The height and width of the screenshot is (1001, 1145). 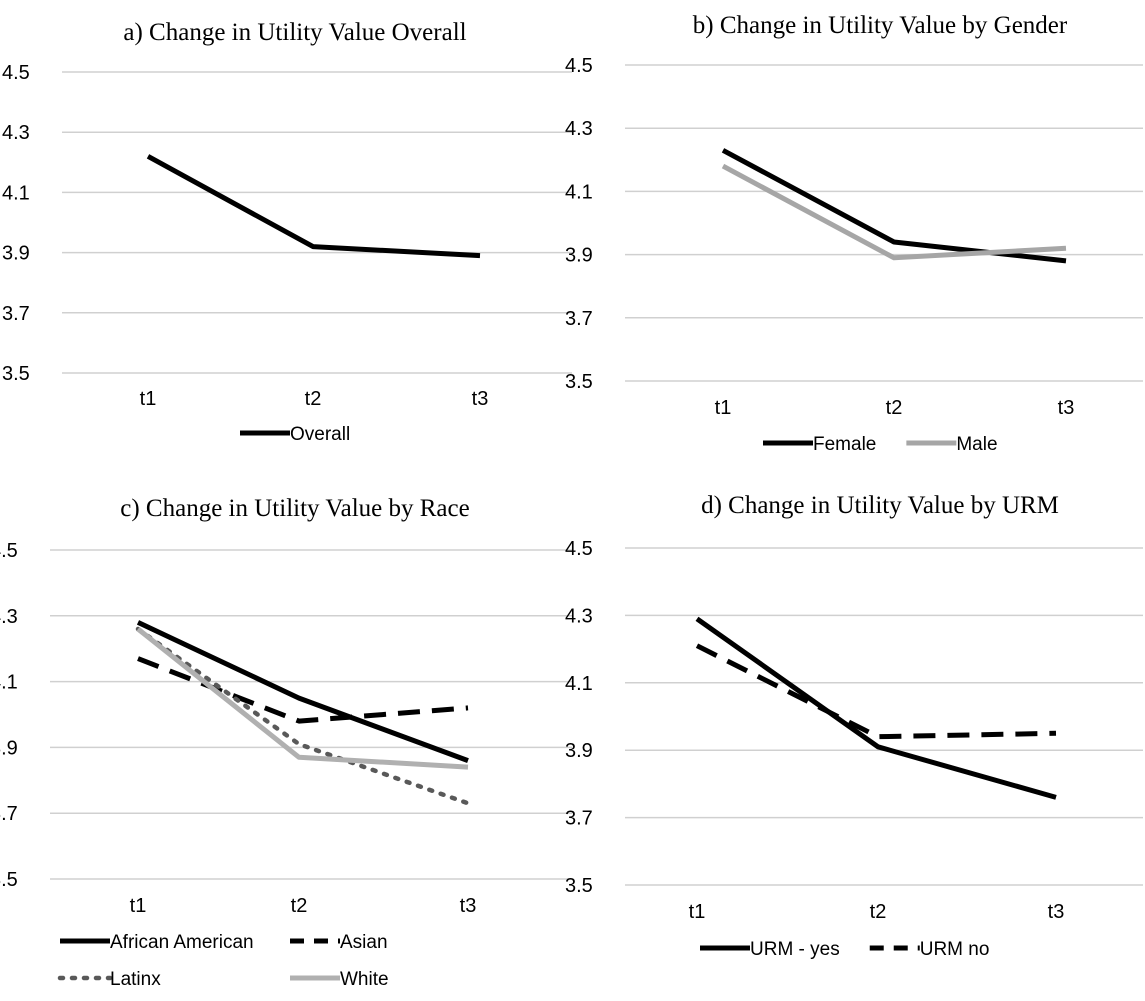 What do you see at coordinates (364, 979) in the screenshot?
I see `legend-label: White` at bounding box center [364, 979].